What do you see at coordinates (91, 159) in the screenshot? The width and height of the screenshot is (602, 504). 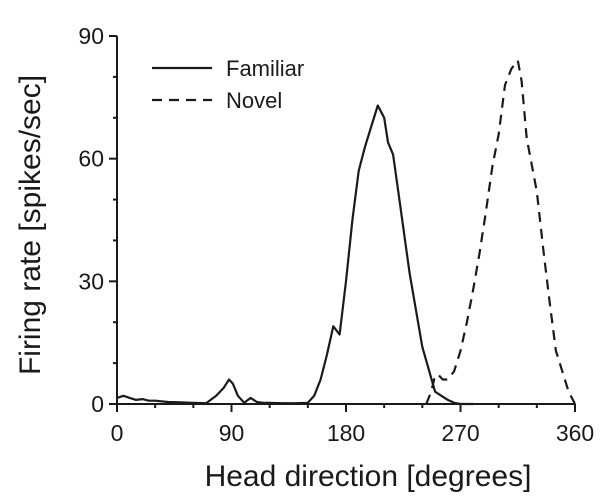 I see `y-tick-label-60: 60` at bounding box center [91, 159].